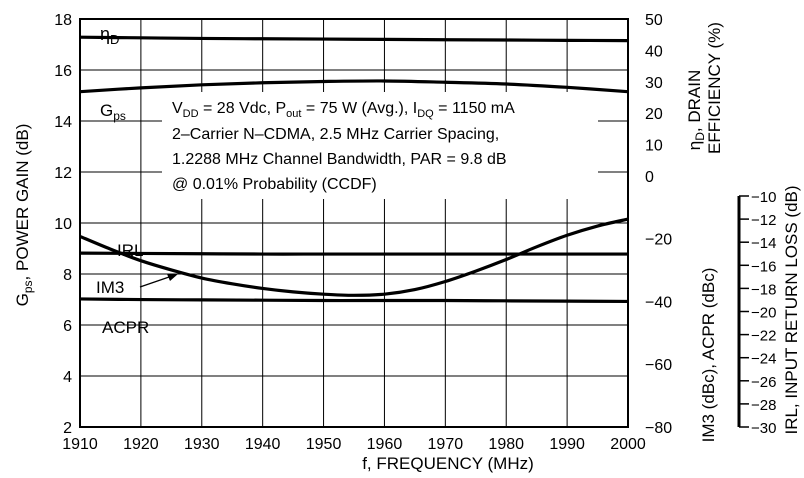 This screenshot has width=804, height=478. I want to click on irl-tick-label: −24, so click(763, 359).